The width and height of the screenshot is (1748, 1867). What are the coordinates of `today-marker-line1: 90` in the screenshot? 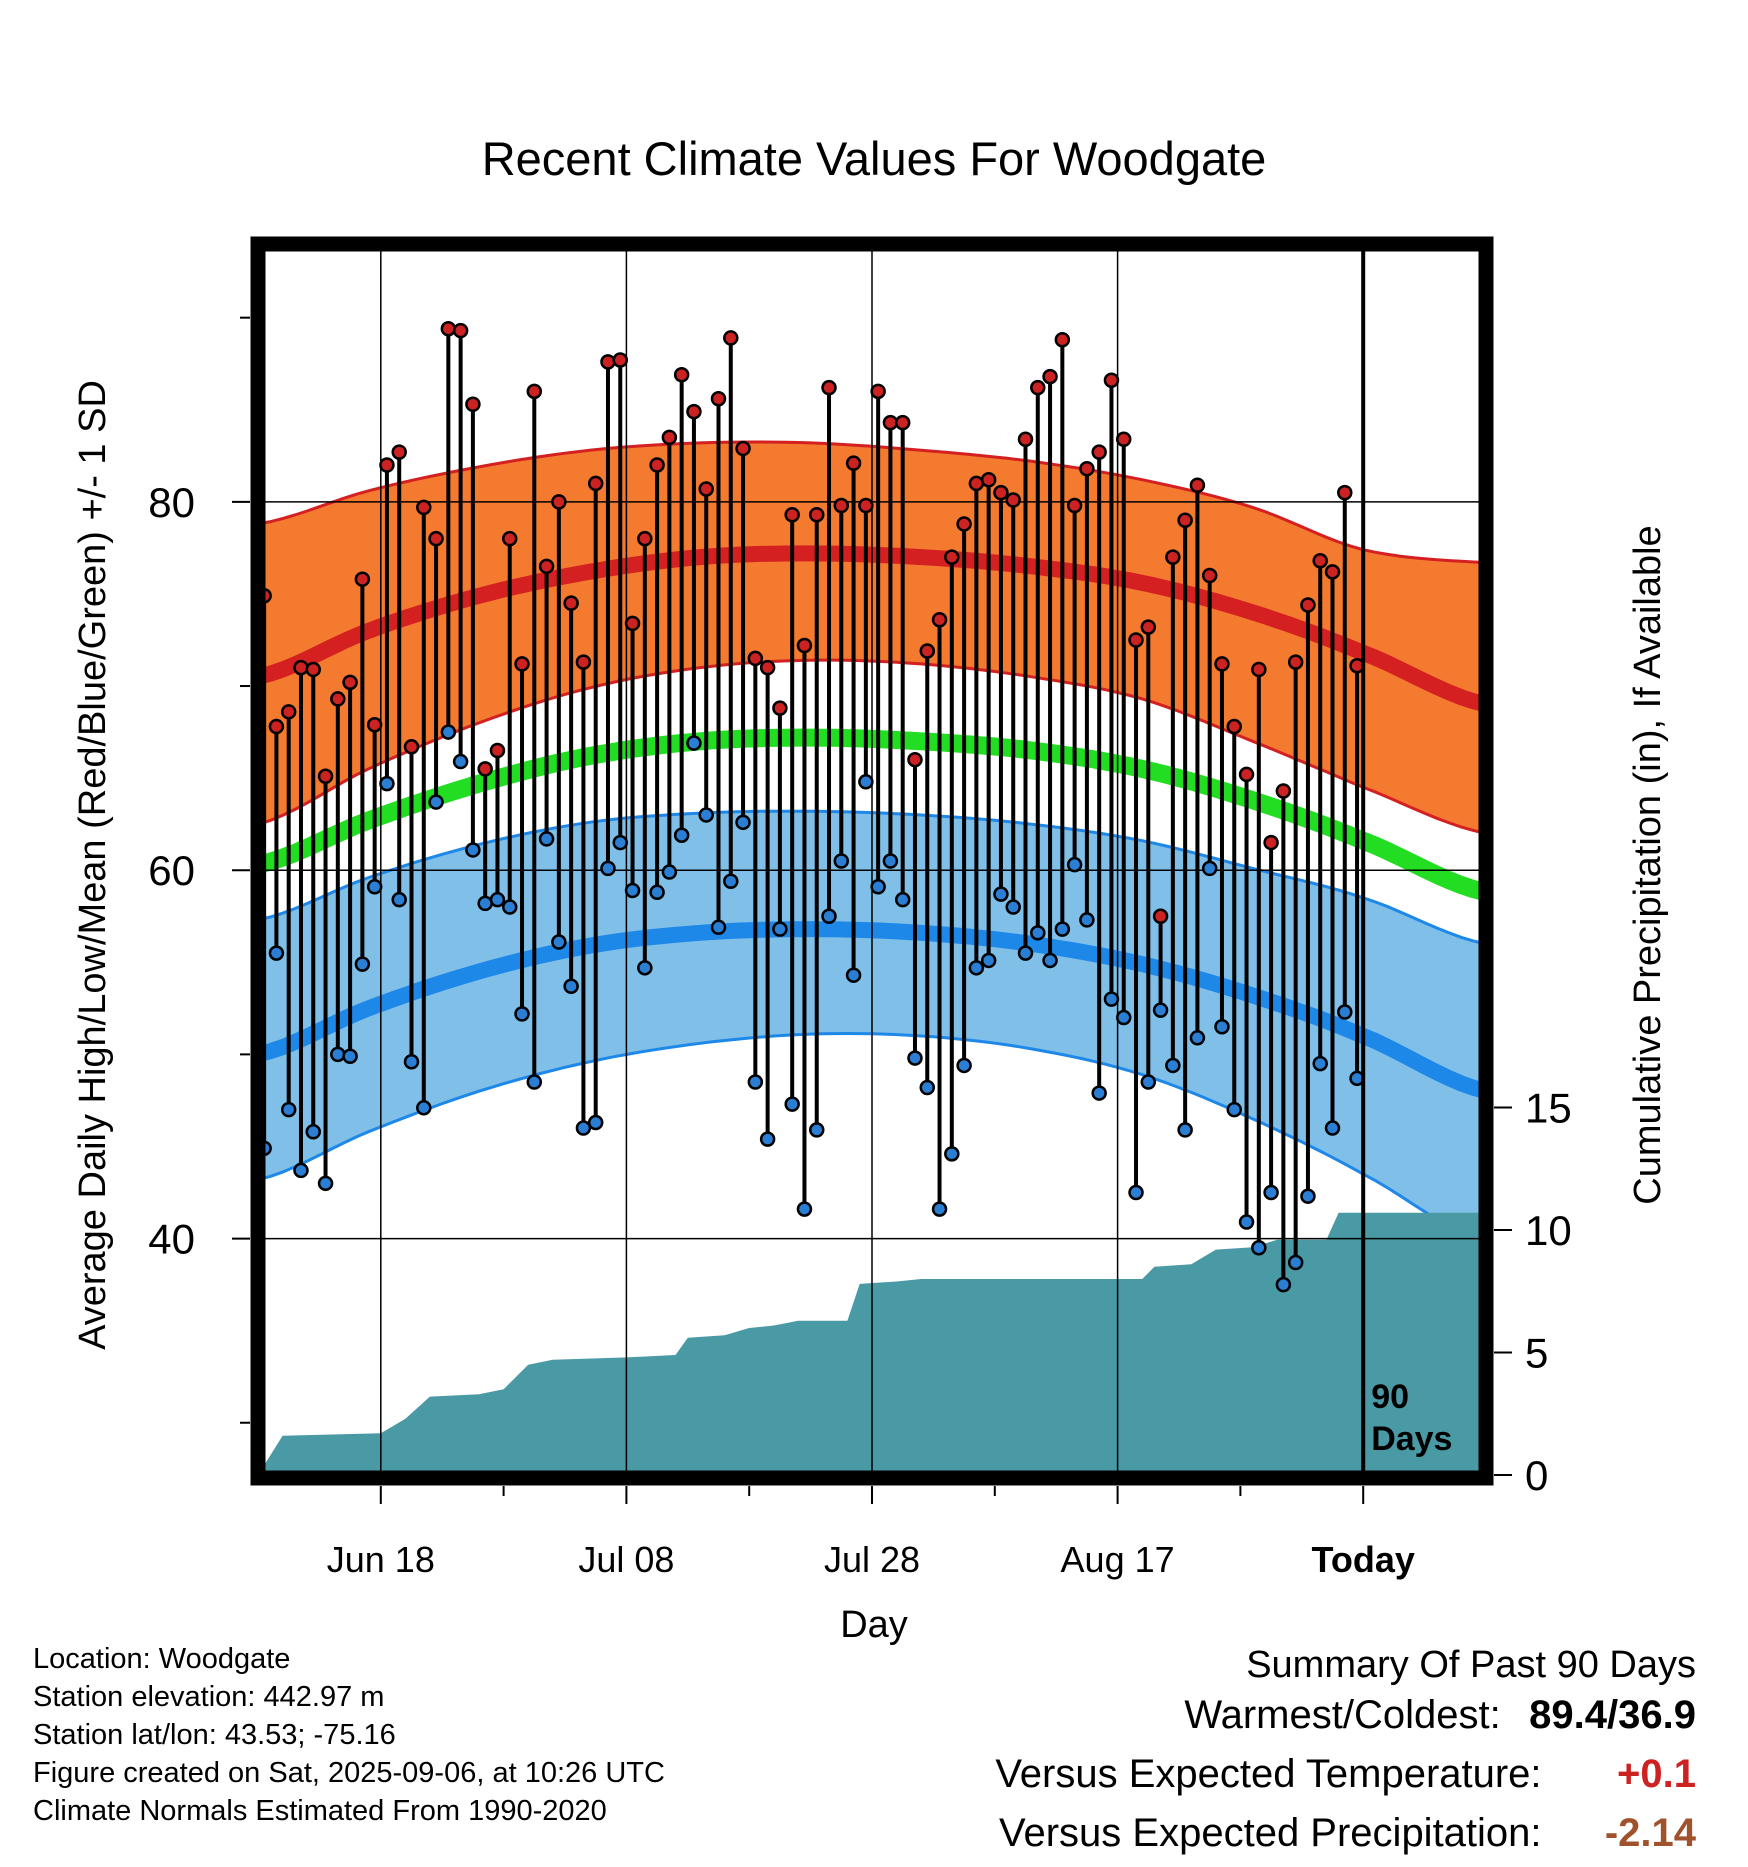 It's located at (1390, 1397).